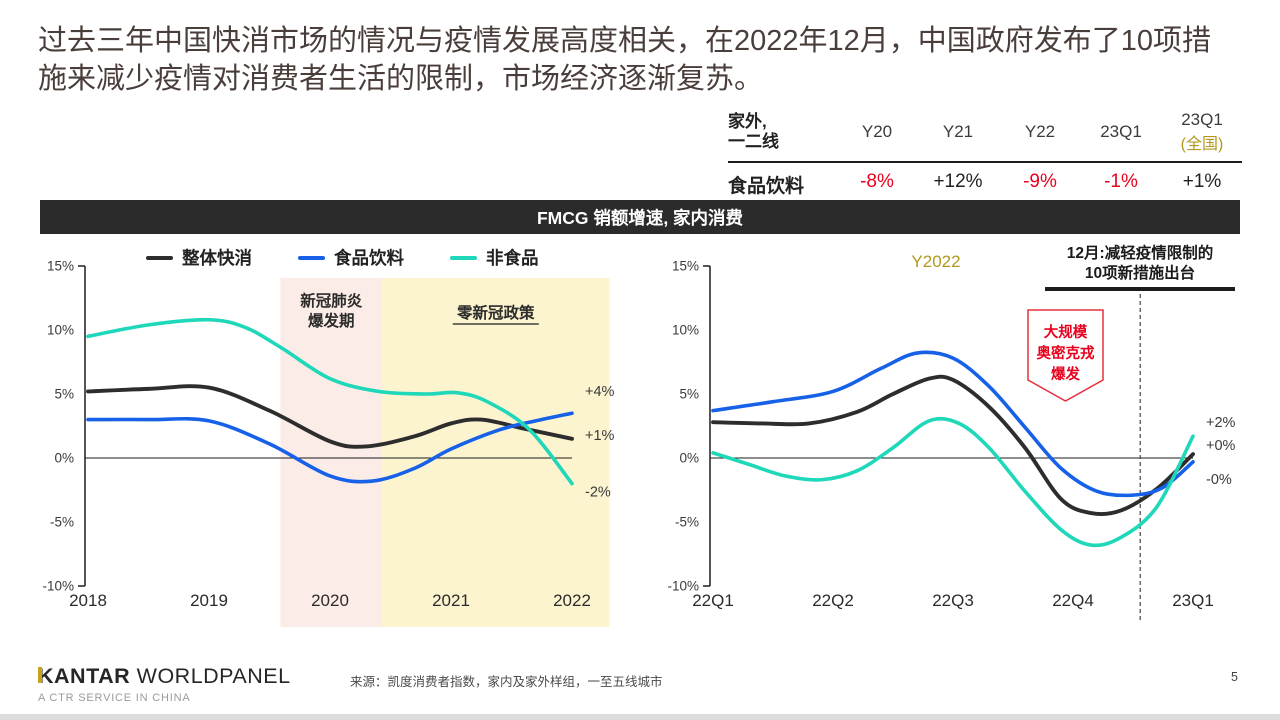 The width and height of the screenshot is (1280, 720). What do you see at coordinates (598, 493) in the screenshot?
I see `series-end-label-非食品: -2%` at bounding box center [598, 493].